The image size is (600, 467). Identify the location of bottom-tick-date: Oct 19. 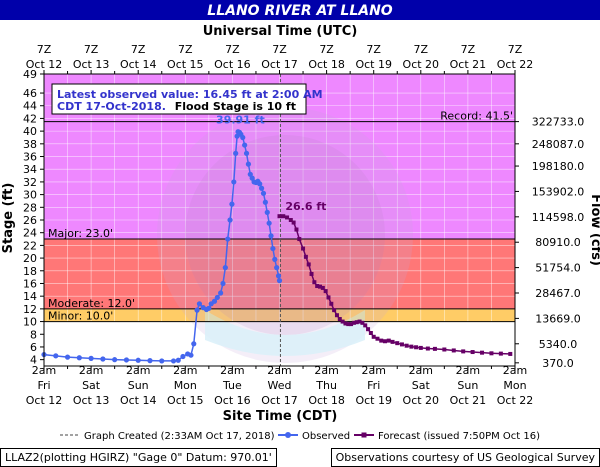
(373, 400).